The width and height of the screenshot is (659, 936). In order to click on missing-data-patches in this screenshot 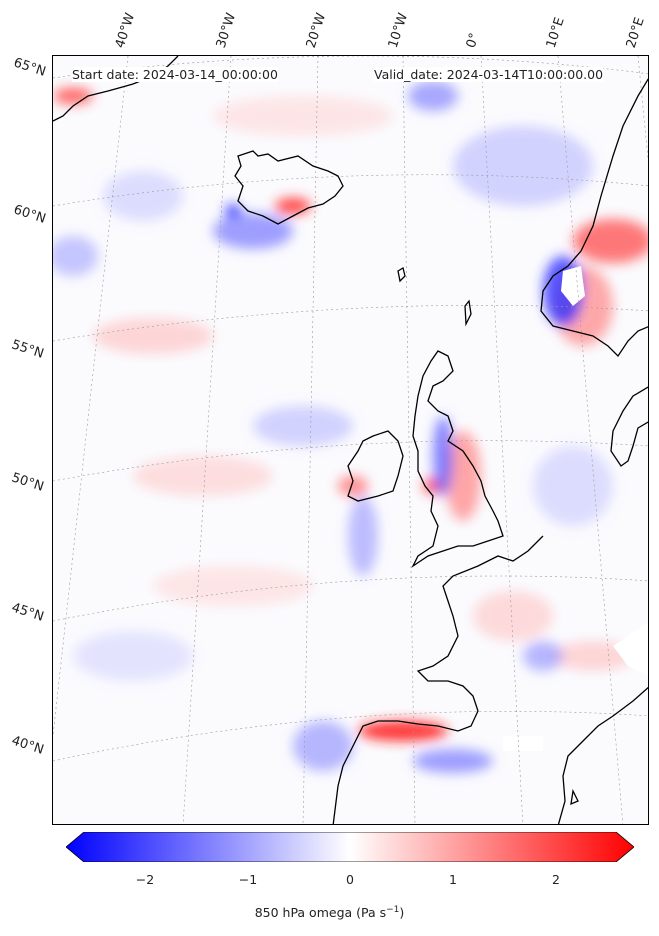, I will do `click(575, 508)`.